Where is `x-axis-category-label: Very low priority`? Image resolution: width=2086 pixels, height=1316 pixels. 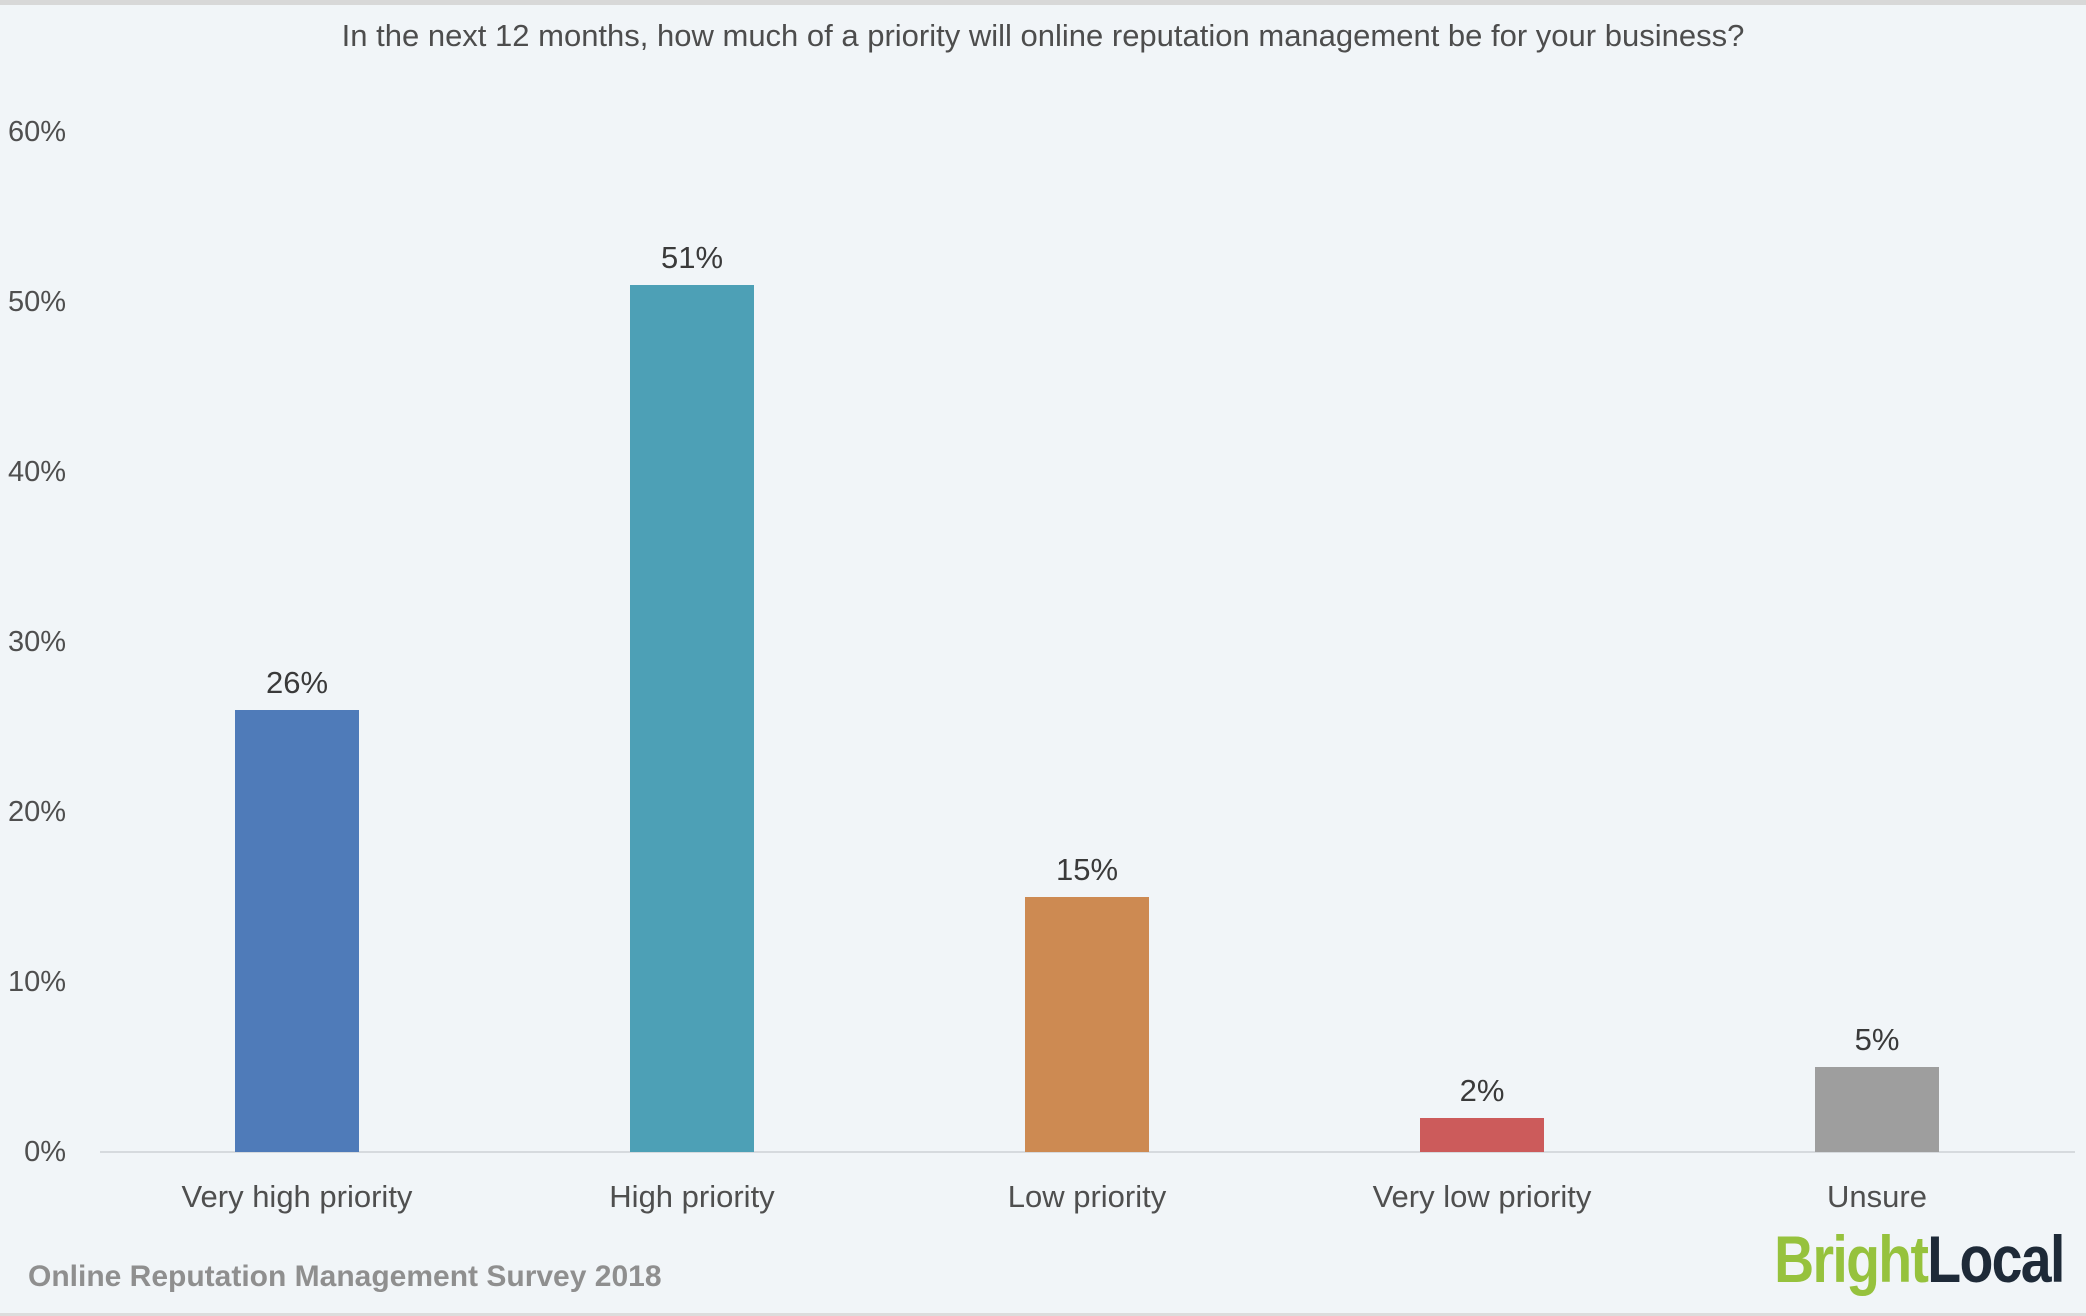
x-axis-category-label: Very low priority is located at coordinates (1482, 1196).